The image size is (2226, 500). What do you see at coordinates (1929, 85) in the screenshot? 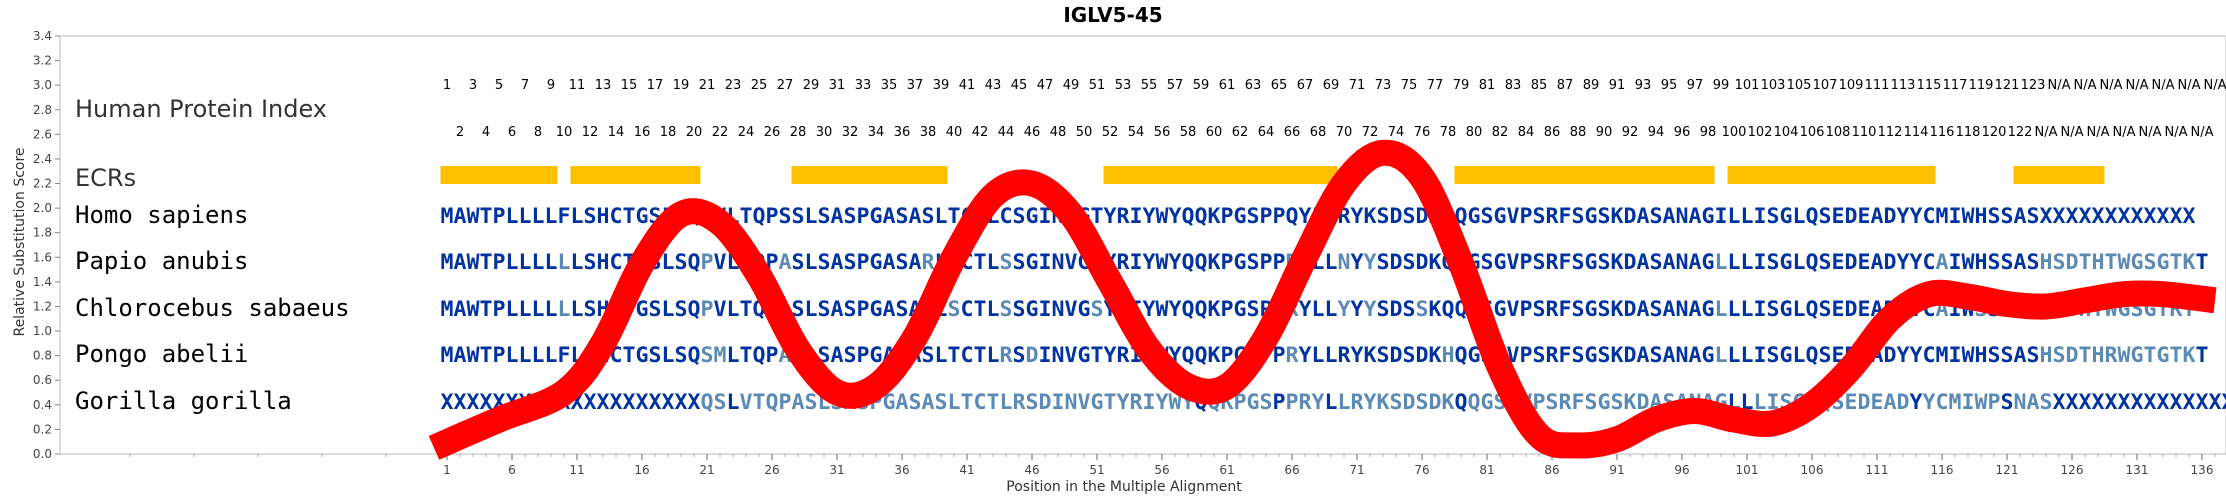
I see `hpi-index-odd: 115` at bounding box center [1929, 85].